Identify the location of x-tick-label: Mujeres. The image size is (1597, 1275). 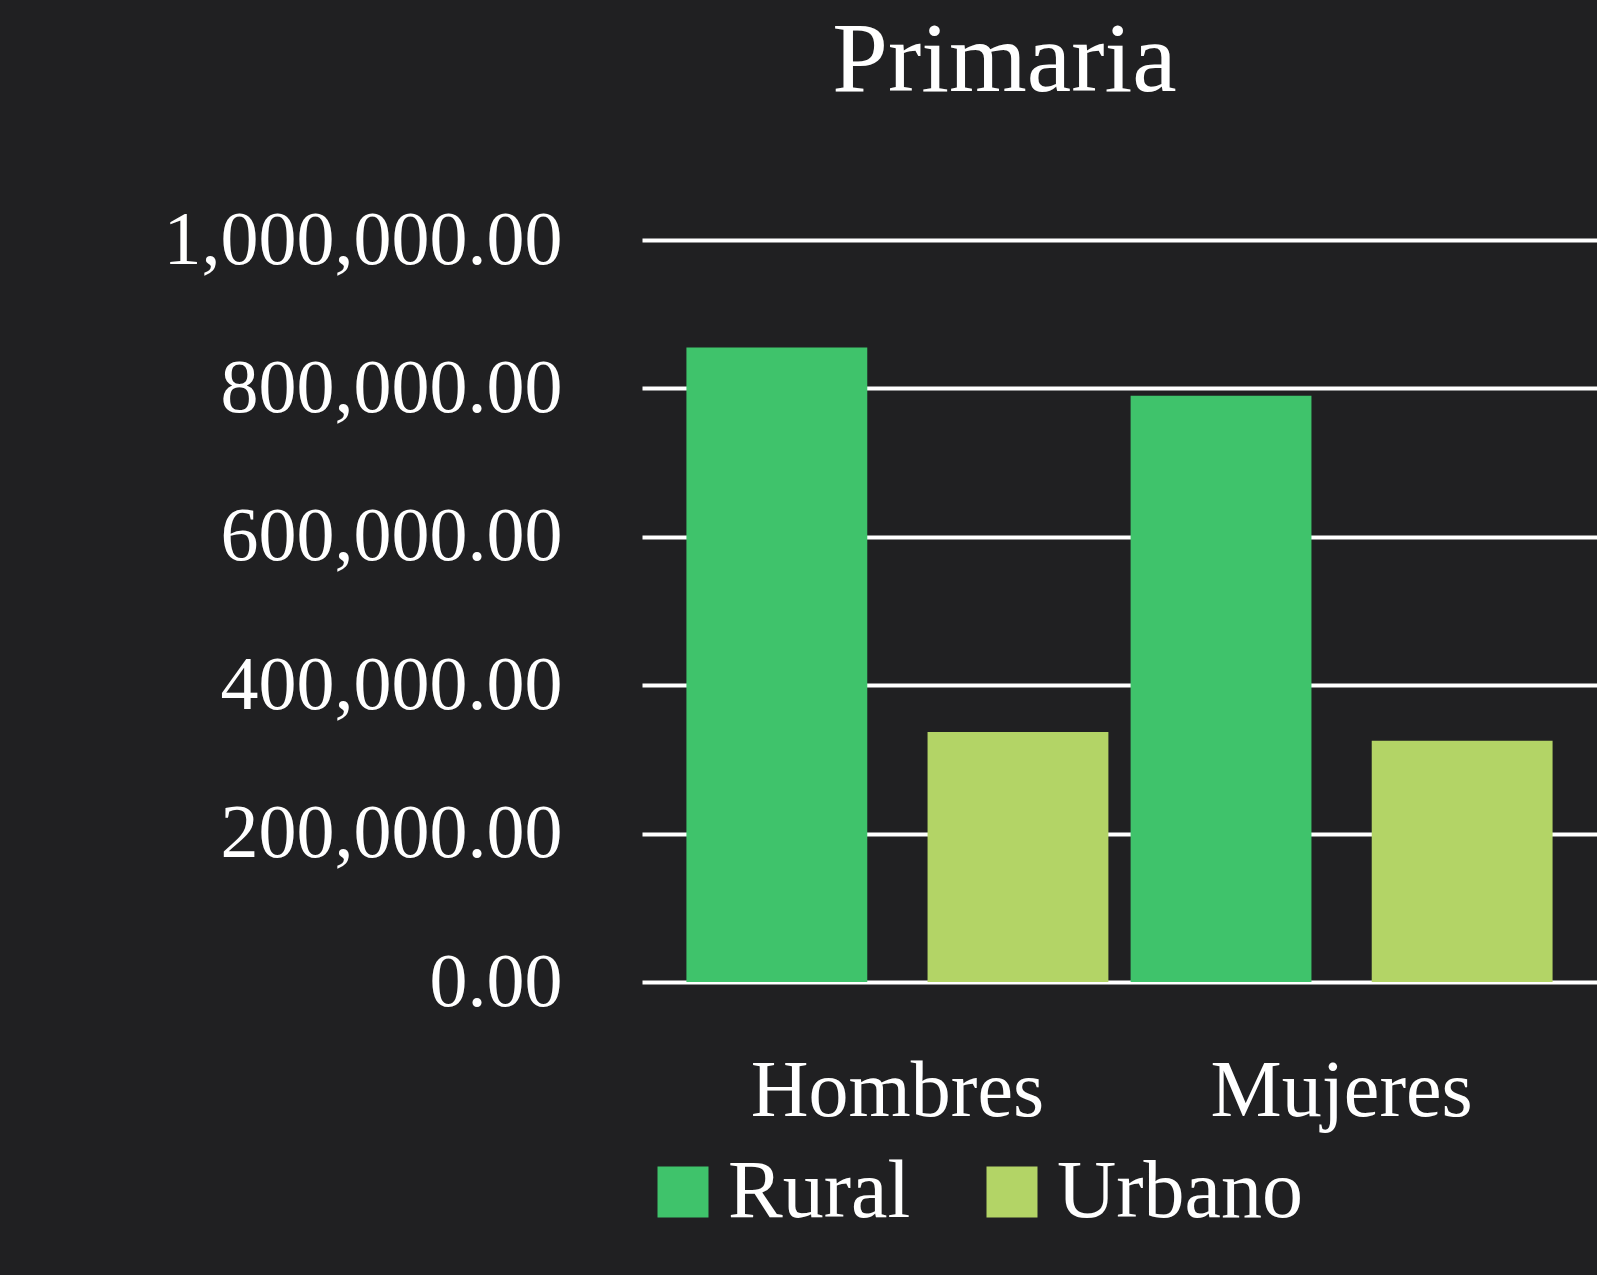
(1341, 1088).